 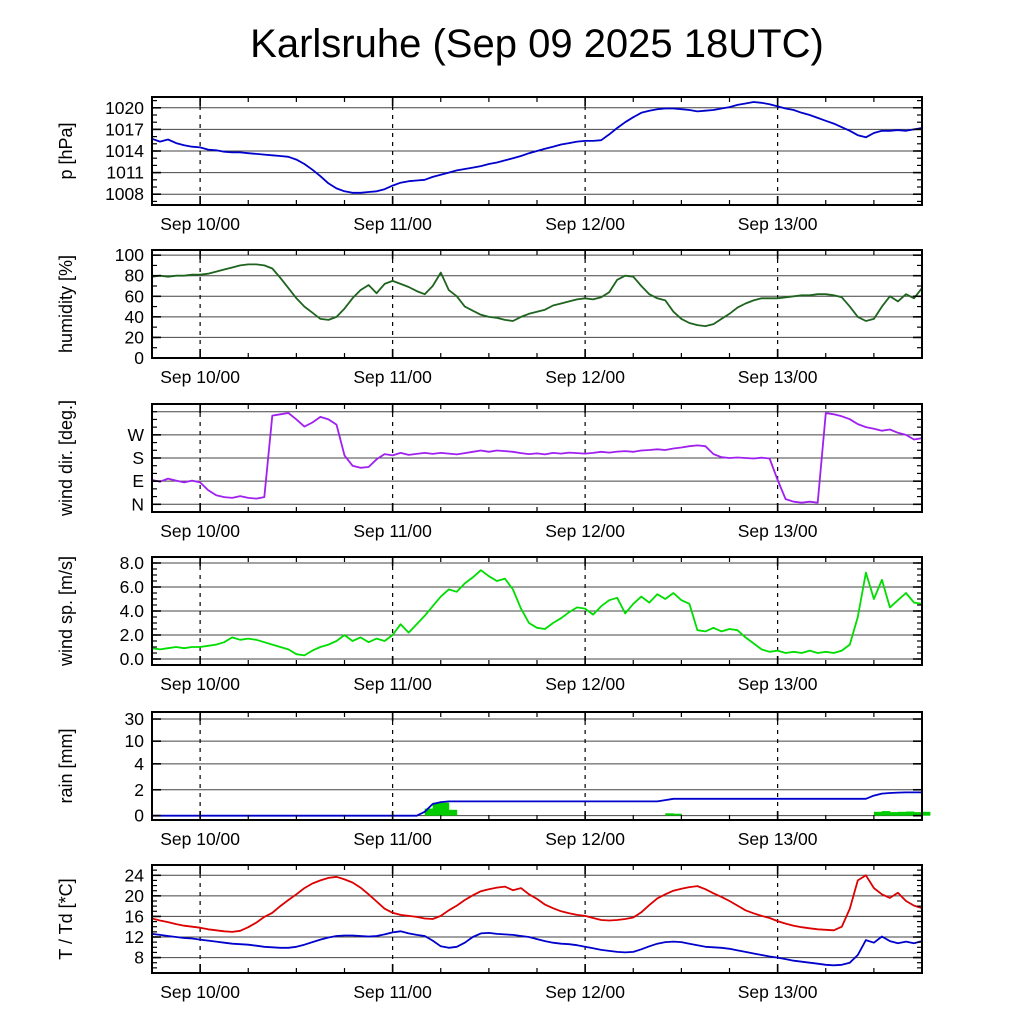 What do you see at coordinates (66, 458) in the screenshot?
I see `wind-direction-axis-label: wind dir. [deg.]` at bounding box center [66, 458].